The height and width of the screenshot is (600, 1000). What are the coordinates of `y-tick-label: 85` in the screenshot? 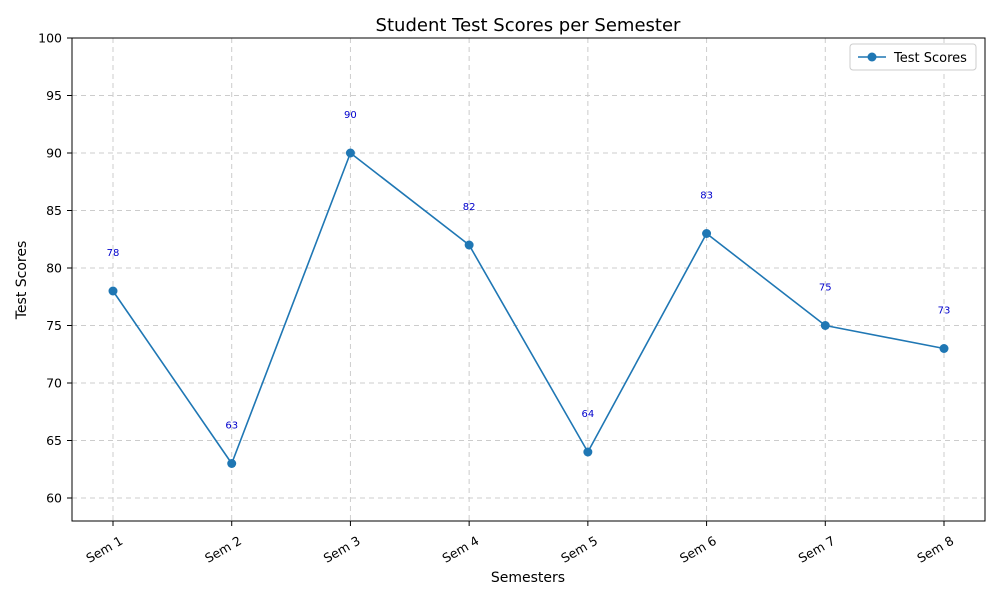 It's located at (54, 210).